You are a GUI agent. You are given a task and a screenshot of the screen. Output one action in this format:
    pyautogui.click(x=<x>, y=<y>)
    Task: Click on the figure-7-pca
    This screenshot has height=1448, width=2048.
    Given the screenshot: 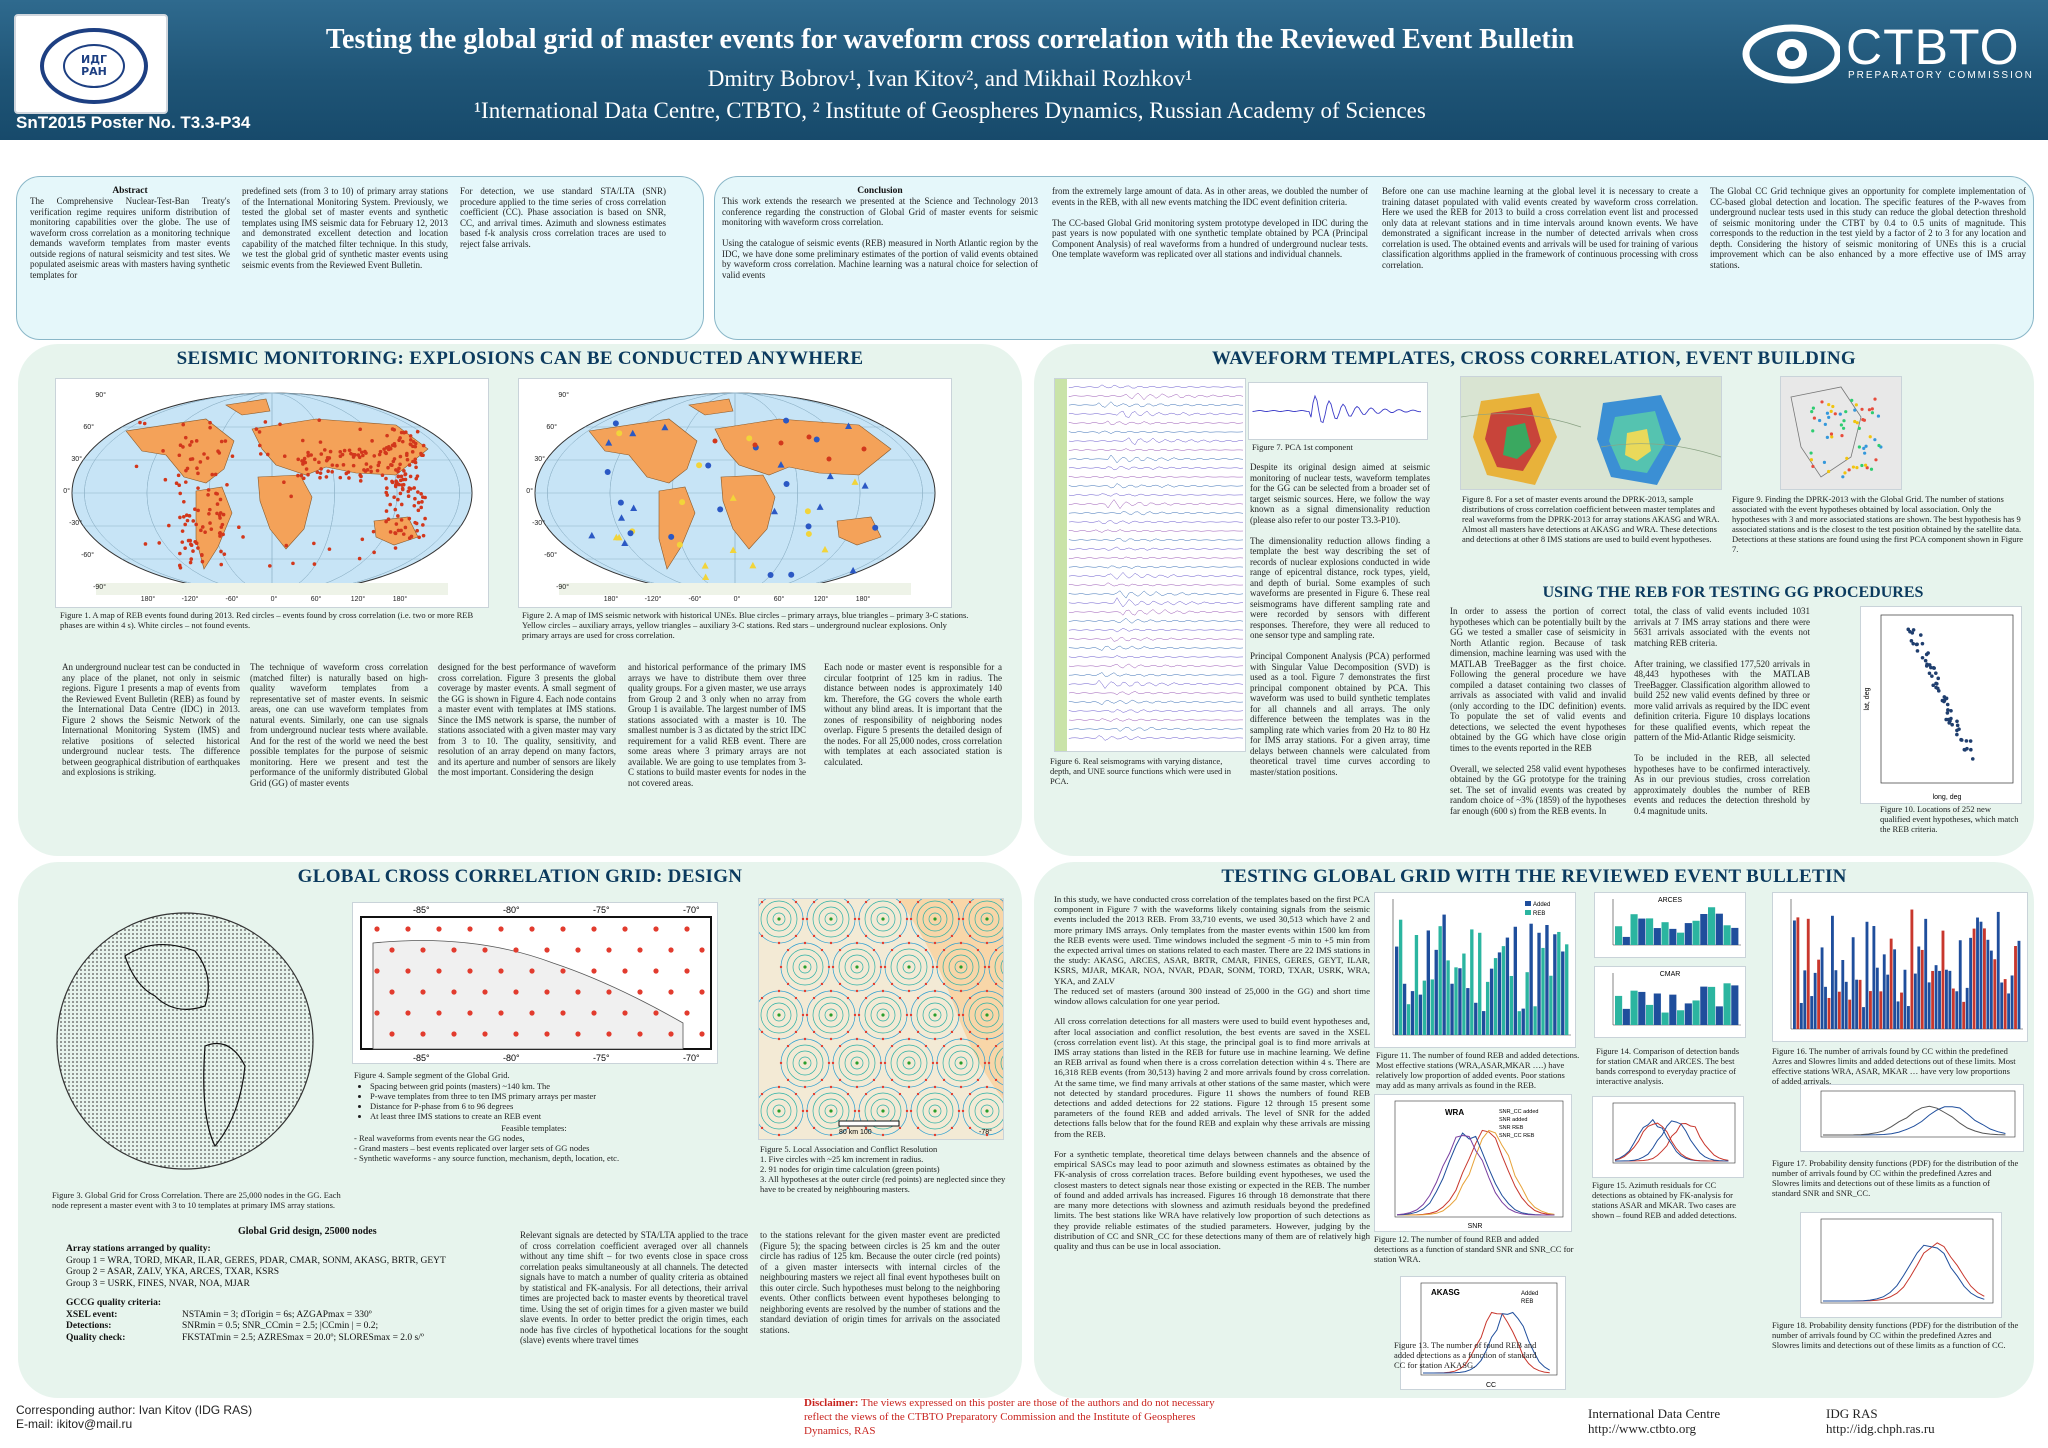 What is the action you would take?
    pyautogui.click(x=1338, y=411)
    